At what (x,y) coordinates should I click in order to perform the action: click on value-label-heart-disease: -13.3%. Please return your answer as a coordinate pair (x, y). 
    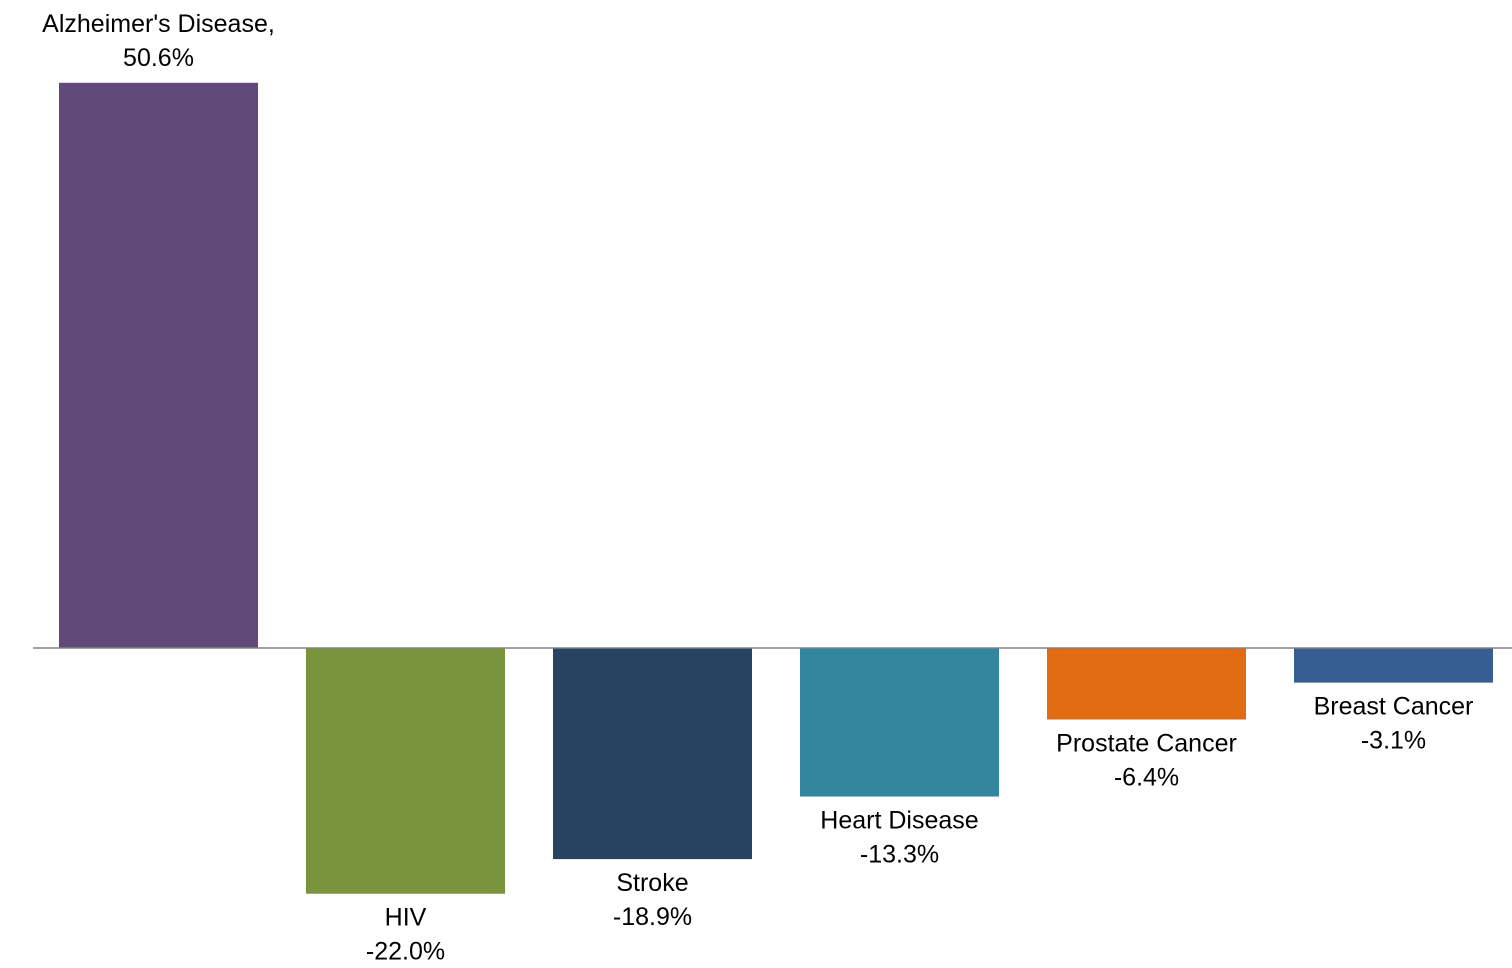
    Looking at the image, I should click on (899, 855).